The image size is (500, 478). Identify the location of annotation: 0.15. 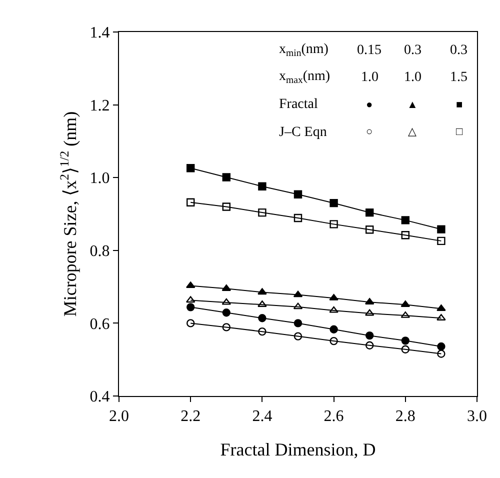
(369, 50).